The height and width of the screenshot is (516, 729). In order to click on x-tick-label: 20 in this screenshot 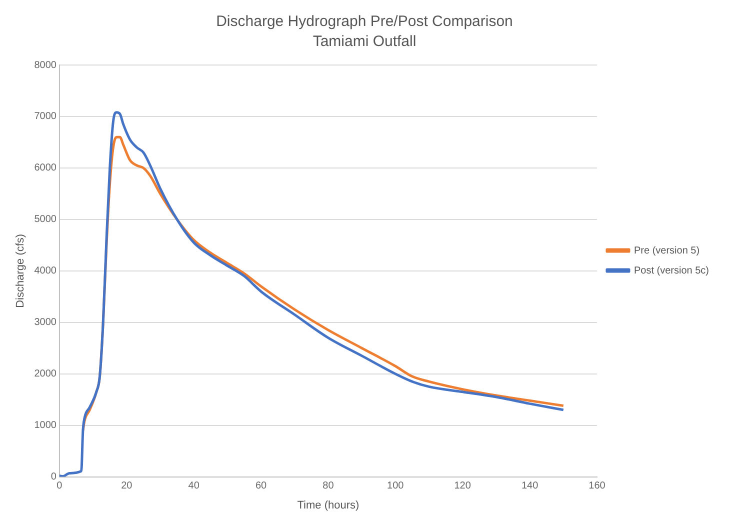, I will do `click(127, 486)`.